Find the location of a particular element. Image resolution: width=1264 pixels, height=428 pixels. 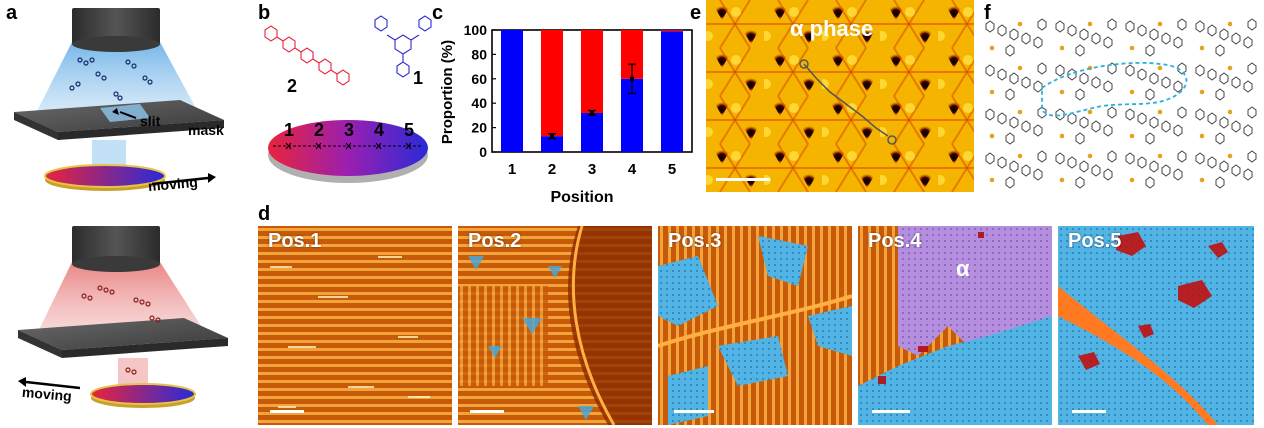

light-source-bottom is located at coordinates (116, 245).